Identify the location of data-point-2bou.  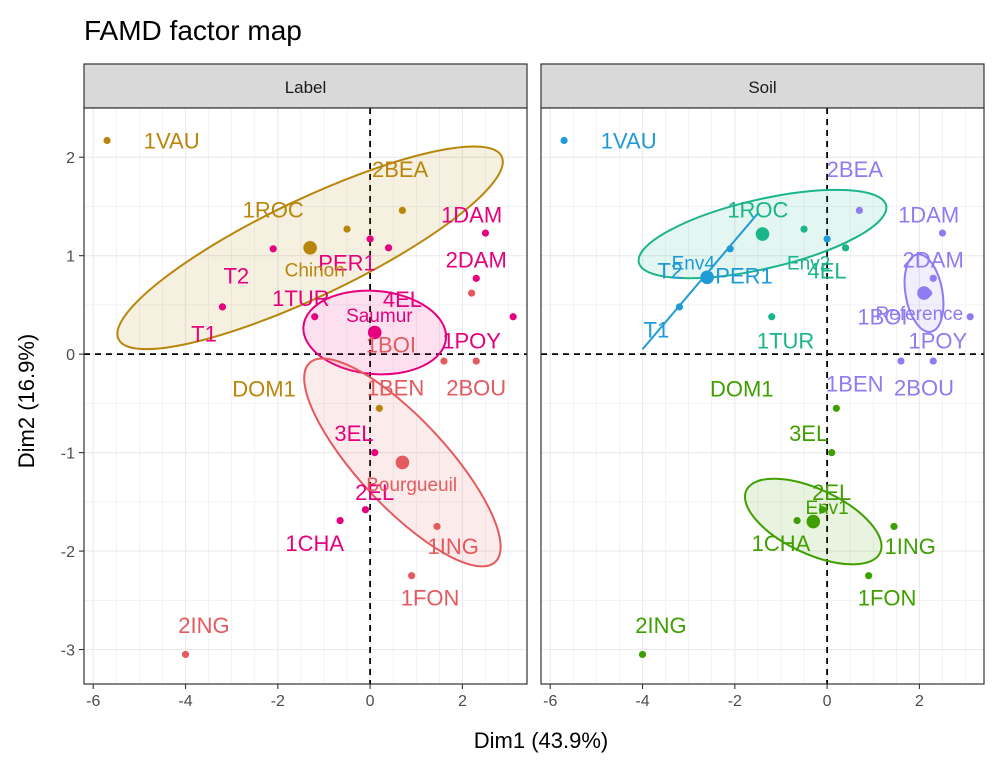
(476, 361).